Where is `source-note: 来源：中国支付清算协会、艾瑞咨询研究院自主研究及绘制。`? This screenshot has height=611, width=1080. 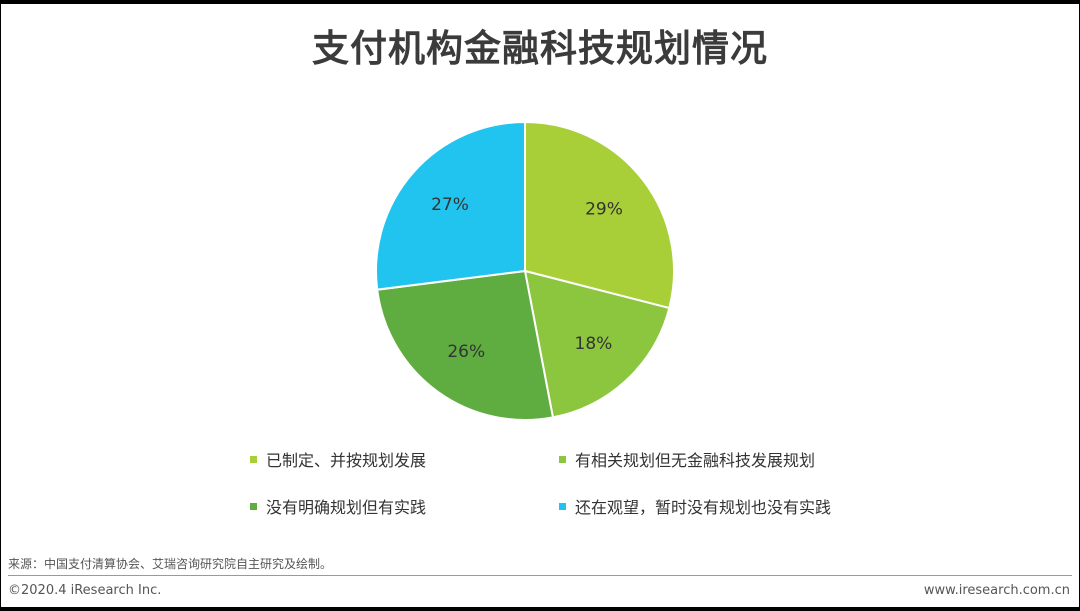 source-note: 来源：中国支付清算协会、艾瑞咨询研究院自主研究及绘制。 is located at coordinates (170, 564).